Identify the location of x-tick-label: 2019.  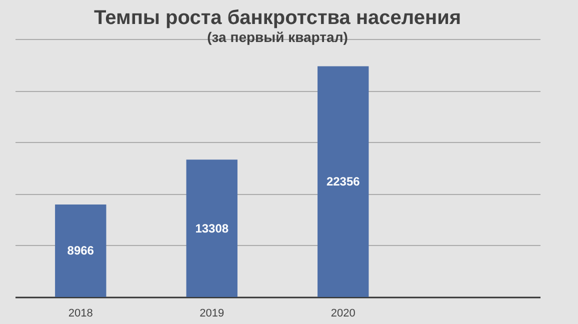
(212, 314).